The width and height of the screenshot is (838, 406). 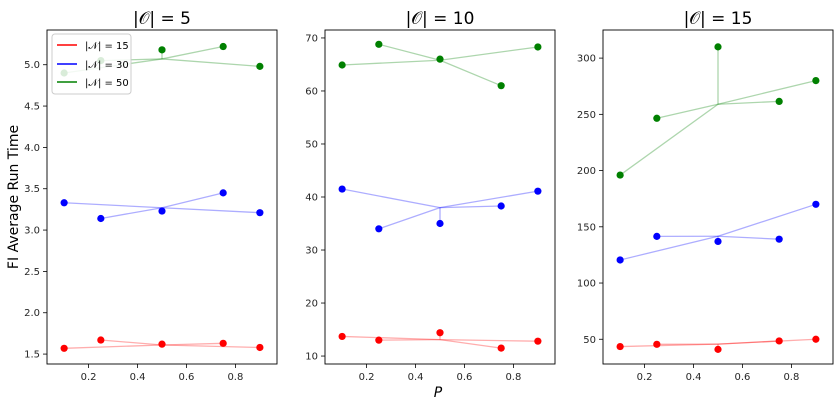 What do you see at coordinates (791, 377) in the screenshot?
I see `x-tick-label-o15-3: 0.8` at bounding box center [791, 377].